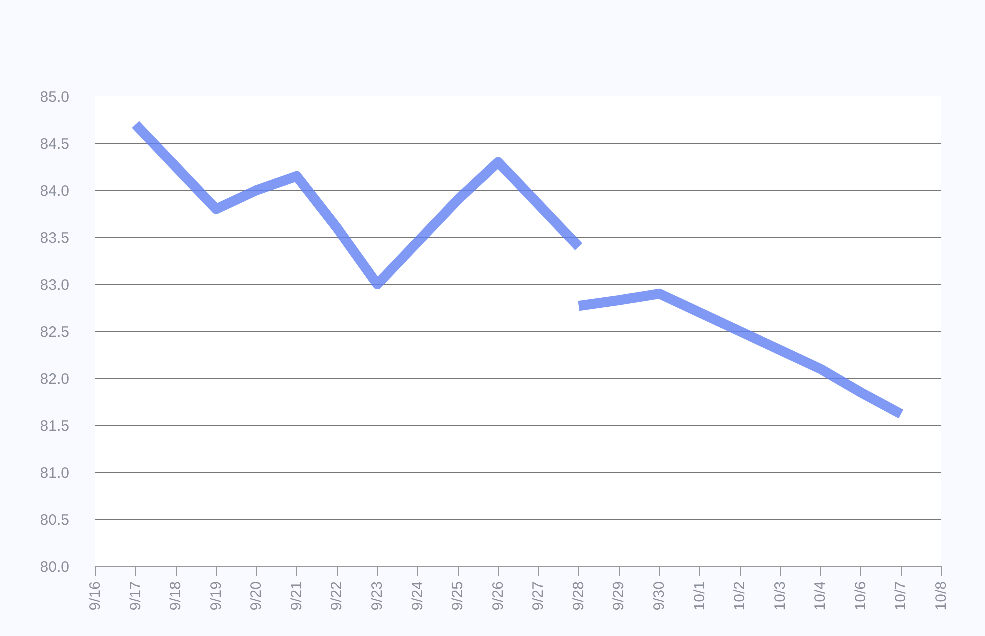 This screenshot has width=985, height=636. Describe the element at coordinates (377, 596) in the screenshot. I see `x-tick-label: 9/23` at that location.